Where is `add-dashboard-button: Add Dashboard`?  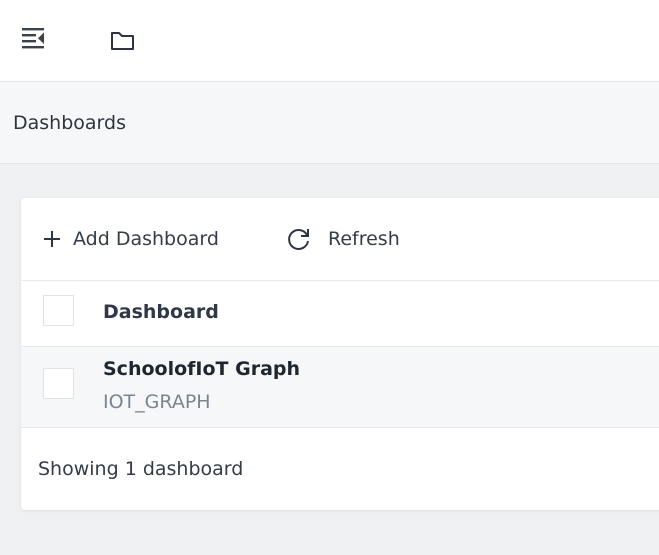
add-dashboard-button: Add Dashboard is located at coordinates (131, 239).